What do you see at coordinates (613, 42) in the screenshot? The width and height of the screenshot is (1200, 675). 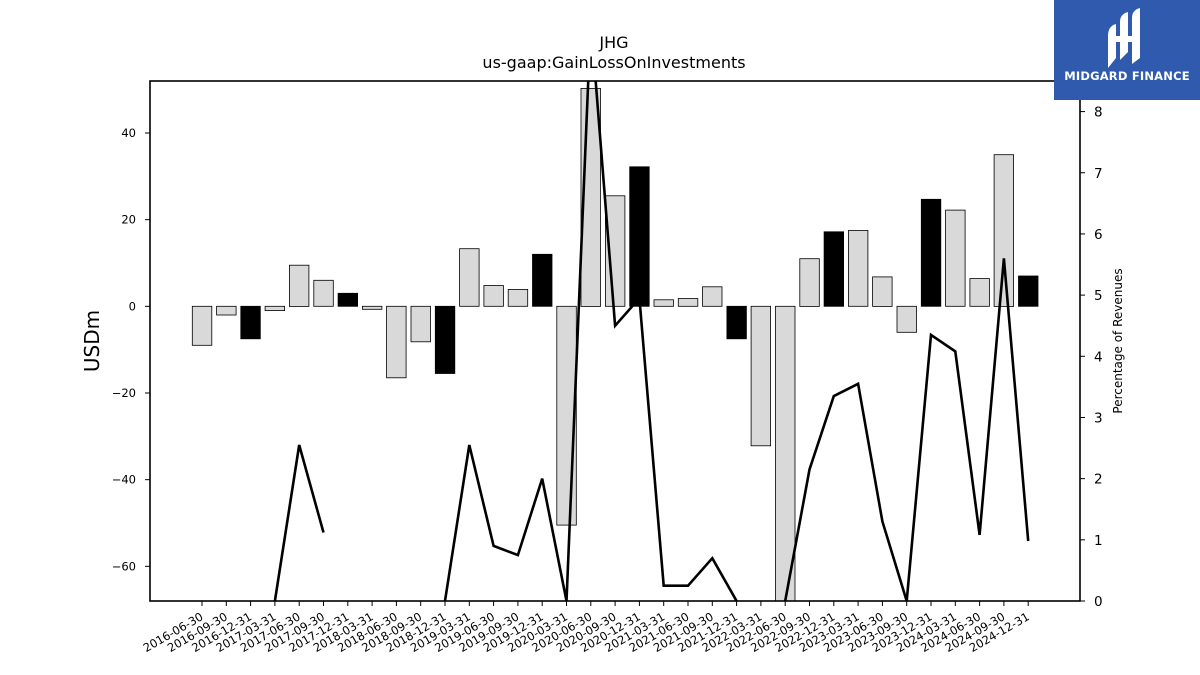 I see `chart-title: JHG` at bounding box center [613, 42].